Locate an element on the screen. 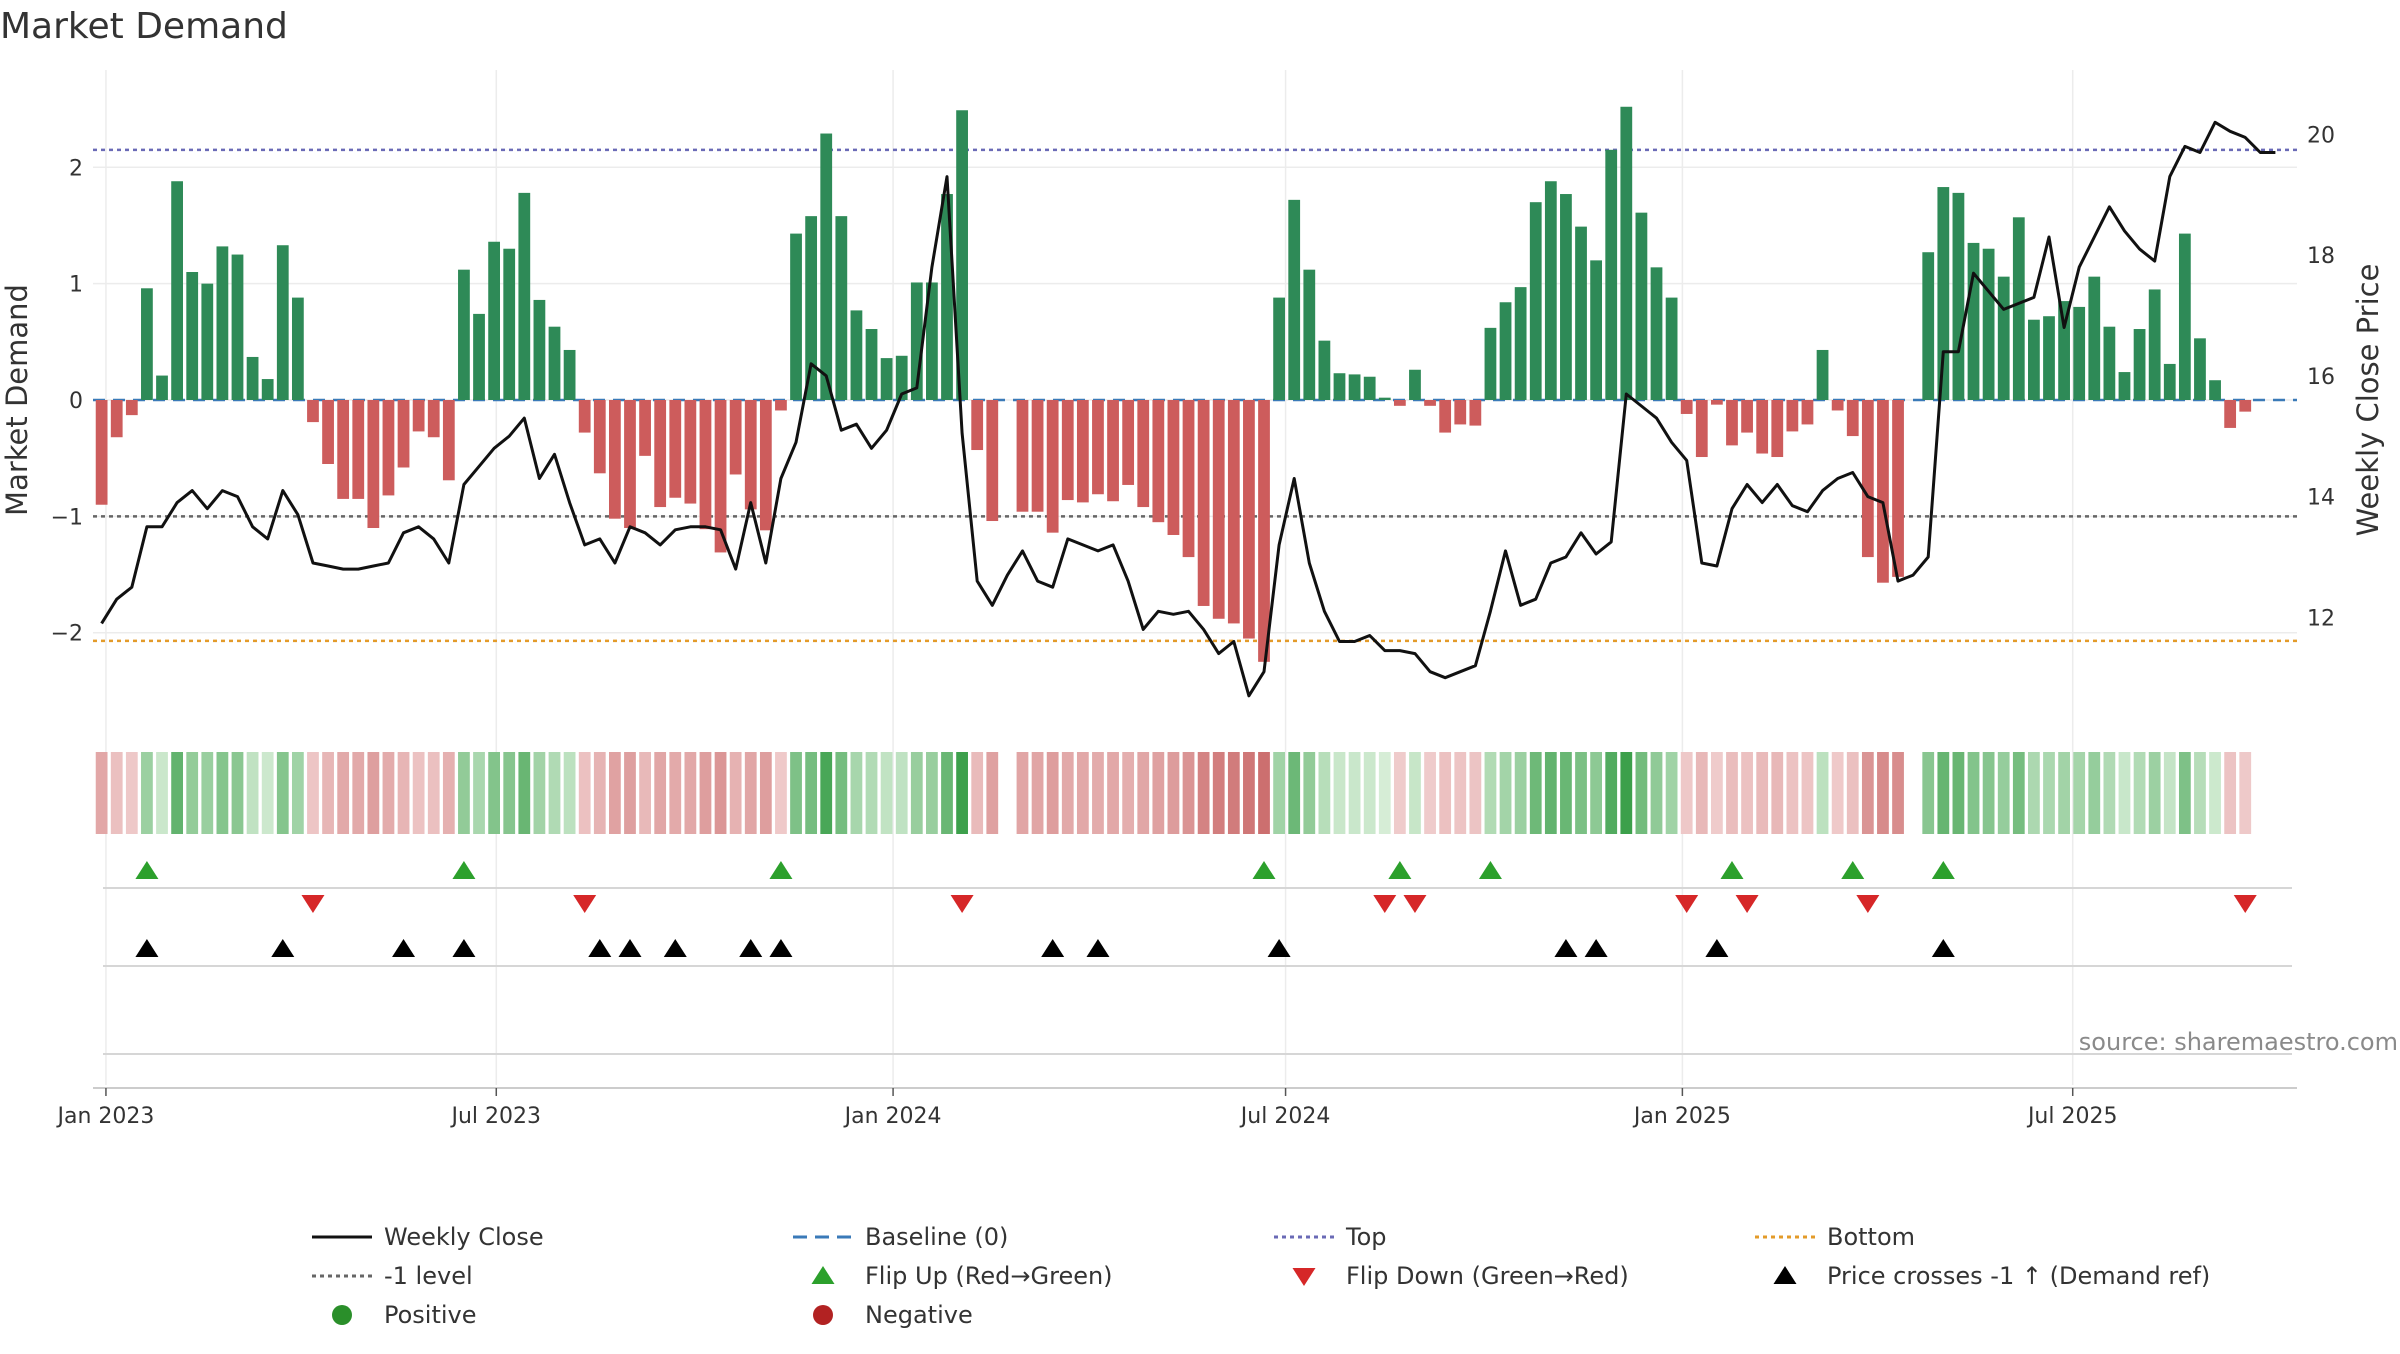 Image resolution: width=2400 pixels, height=1354 pixels. legend-item-positive: Positive is located at coordinates (404, 1315).